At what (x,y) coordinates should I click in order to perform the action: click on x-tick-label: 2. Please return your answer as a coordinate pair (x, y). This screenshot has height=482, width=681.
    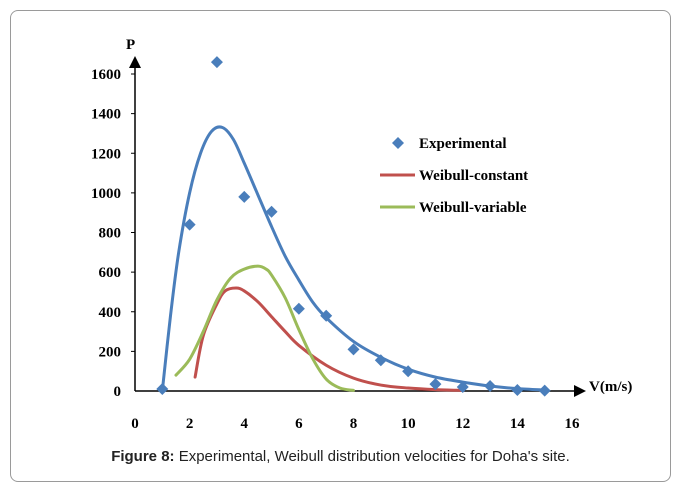
    Looking at the image, I should click on (190, 424).